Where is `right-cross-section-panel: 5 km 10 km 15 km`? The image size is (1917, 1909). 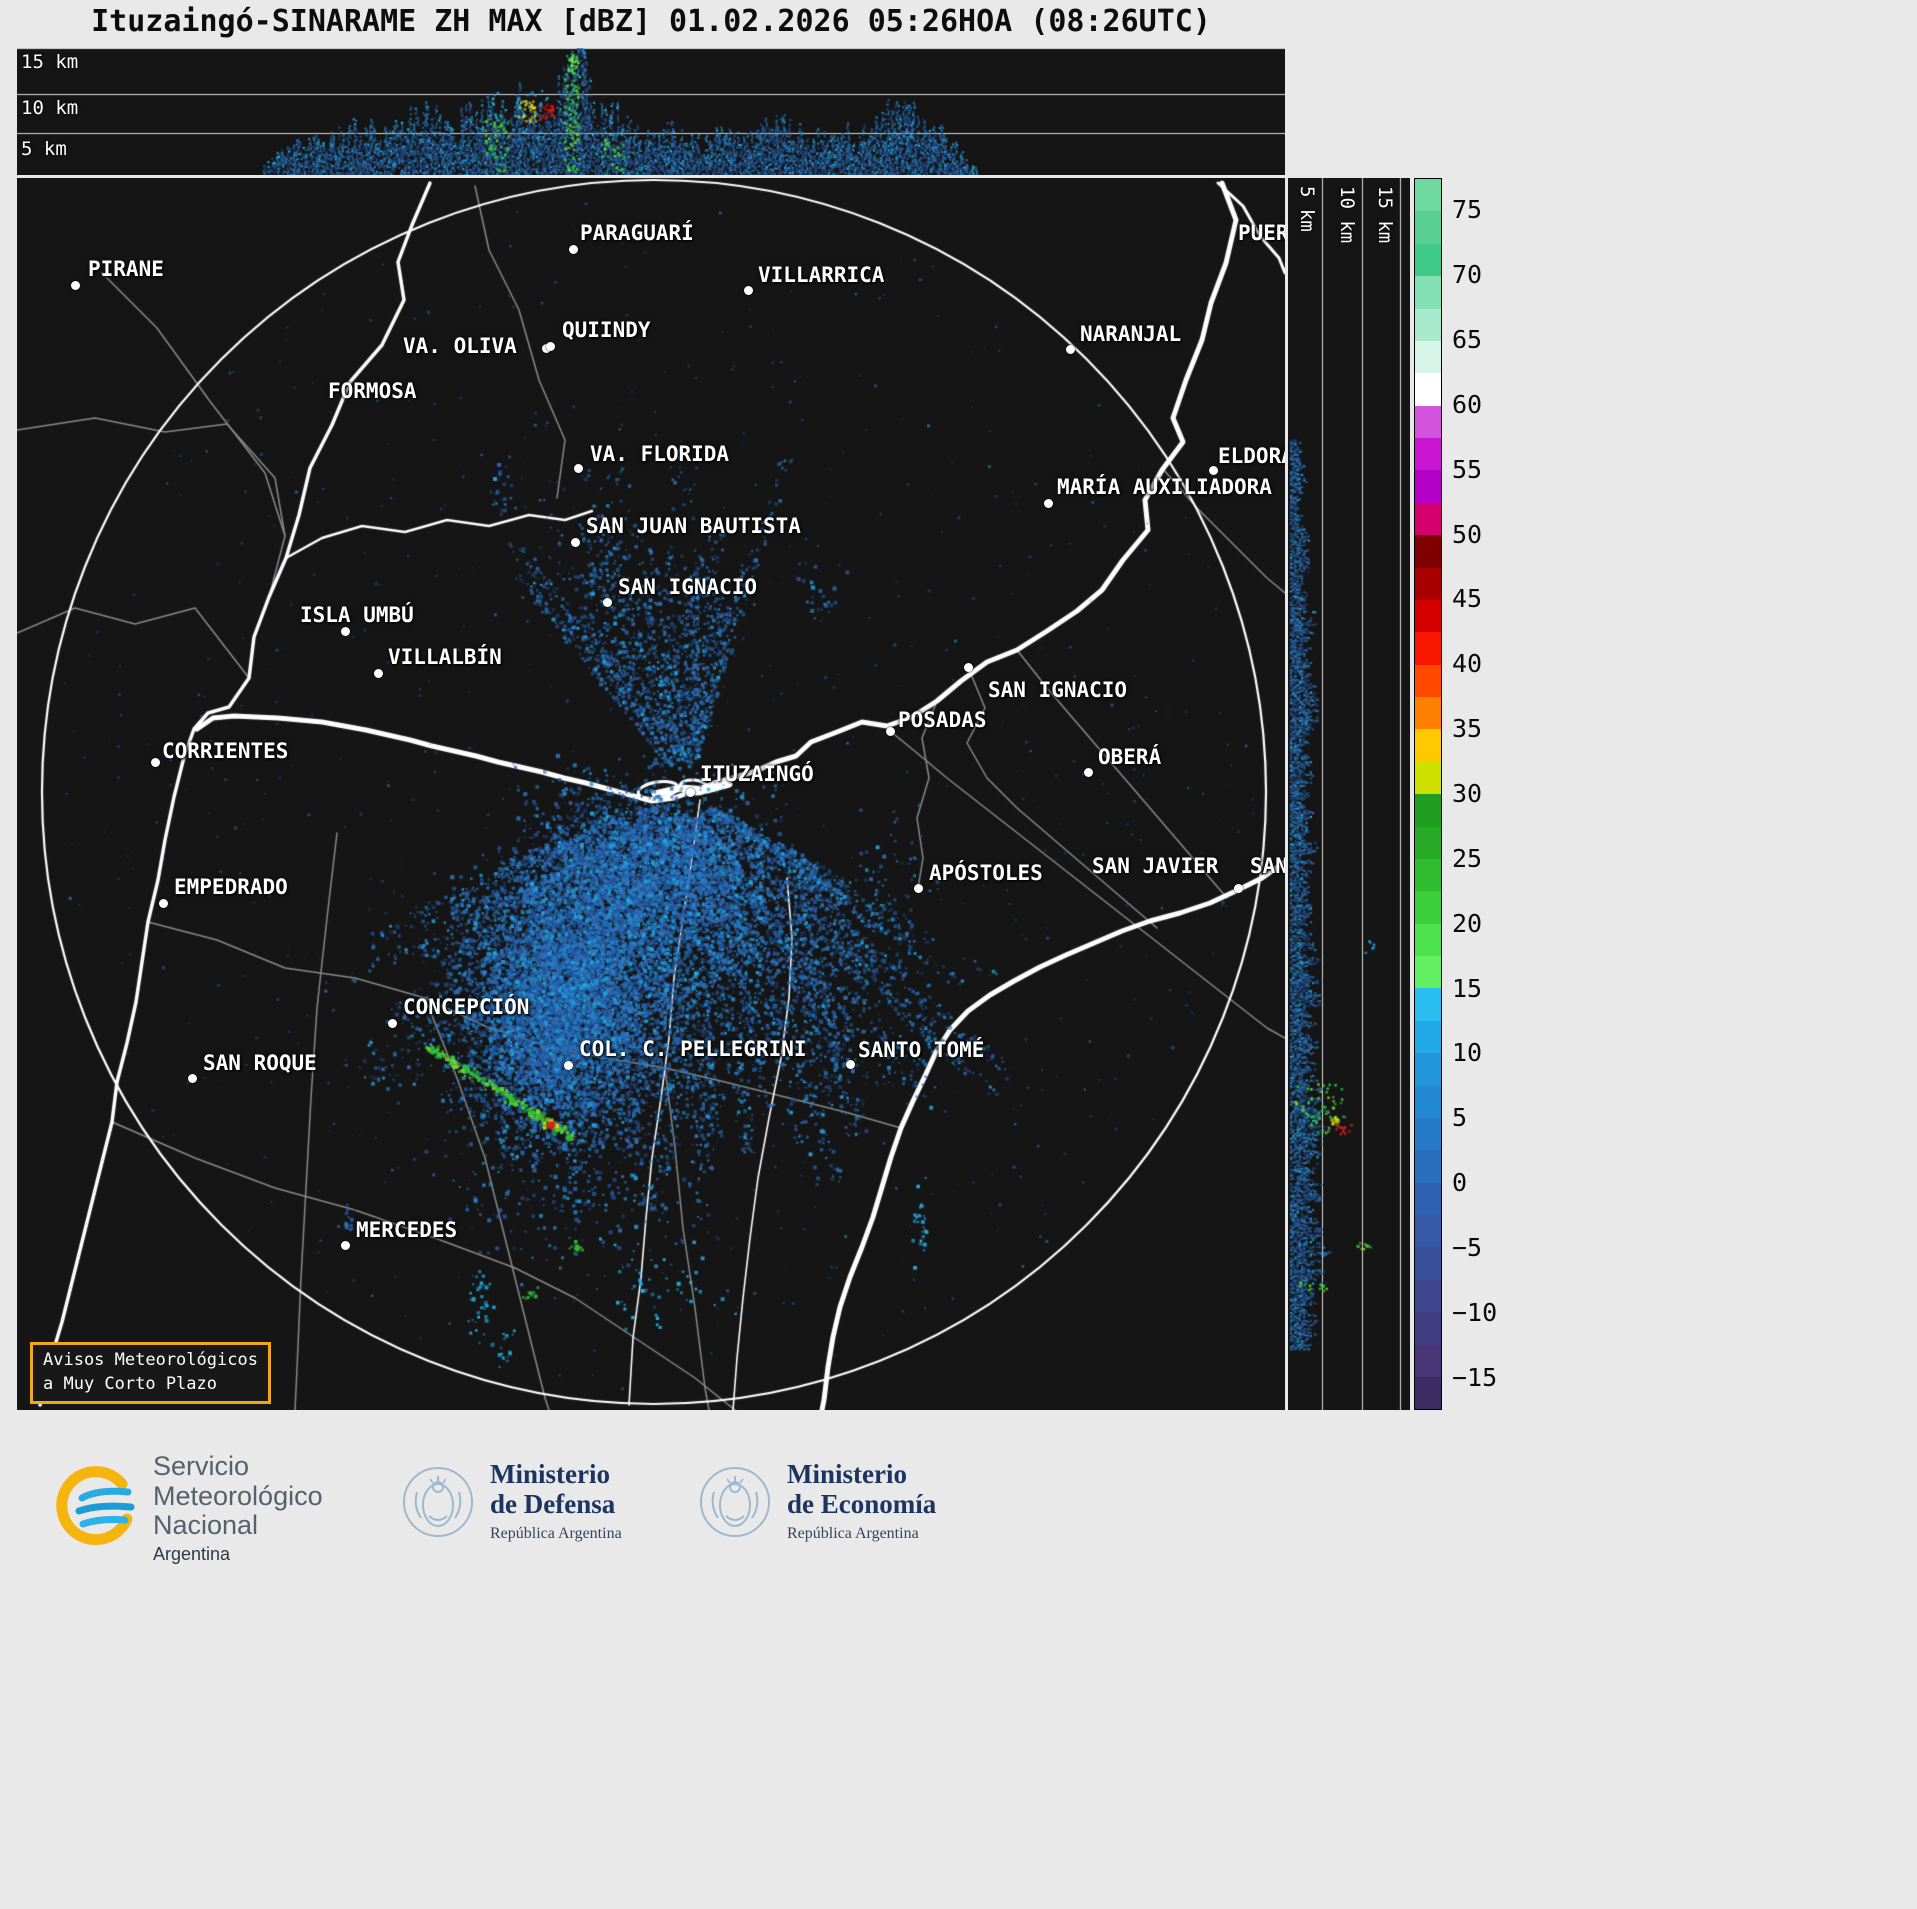
right-cross-section-panel: 5 km 10 km 15 km is located at coordinates (1349, 794).